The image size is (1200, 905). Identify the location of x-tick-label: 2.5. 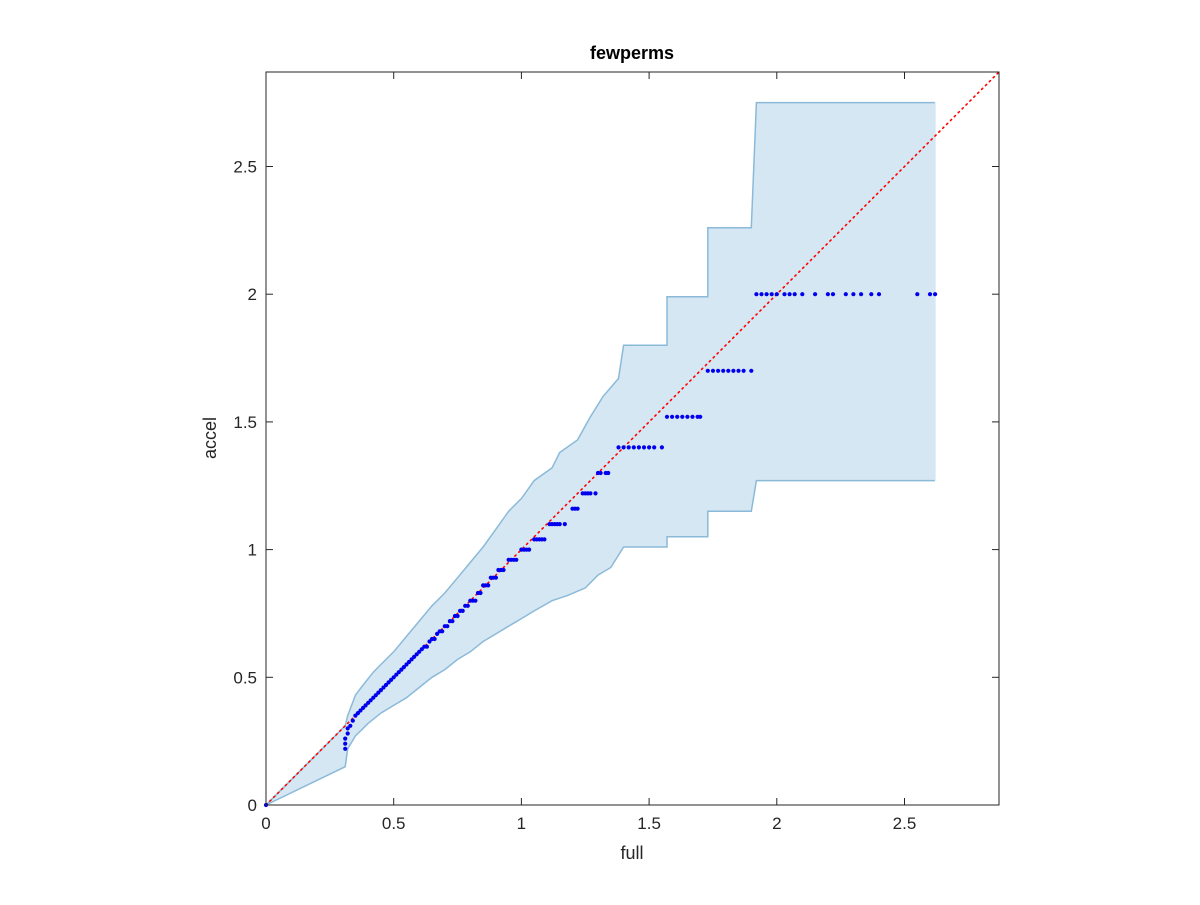
(905, 823).